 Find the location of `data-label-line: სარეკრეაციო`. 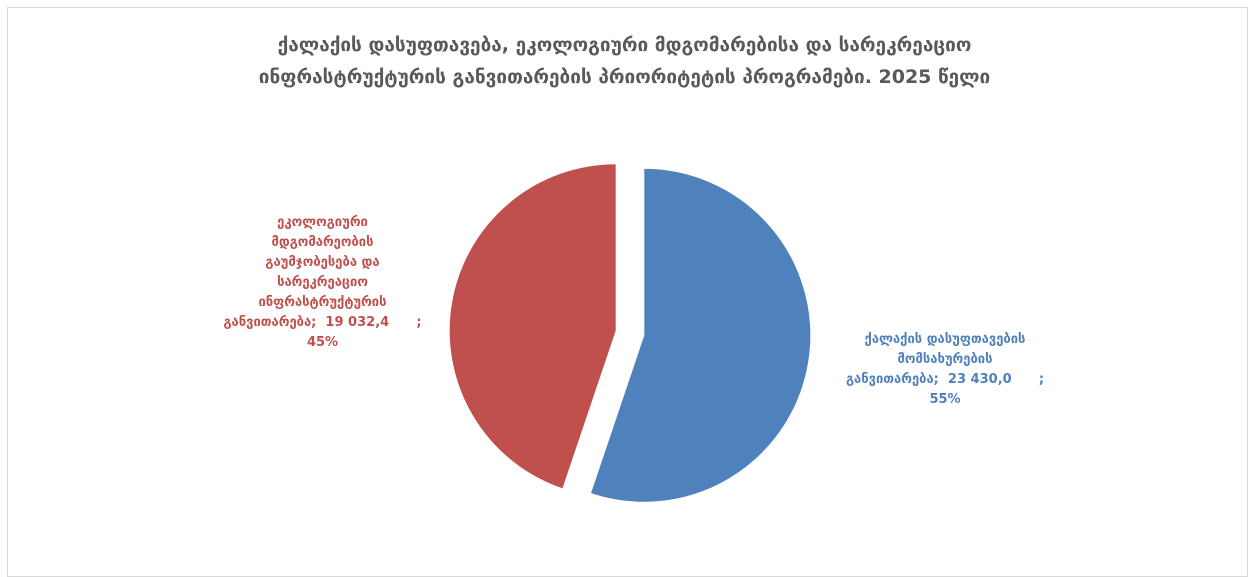

data-label-line: სარეკრეაციო is located at coordinates (322, 282).